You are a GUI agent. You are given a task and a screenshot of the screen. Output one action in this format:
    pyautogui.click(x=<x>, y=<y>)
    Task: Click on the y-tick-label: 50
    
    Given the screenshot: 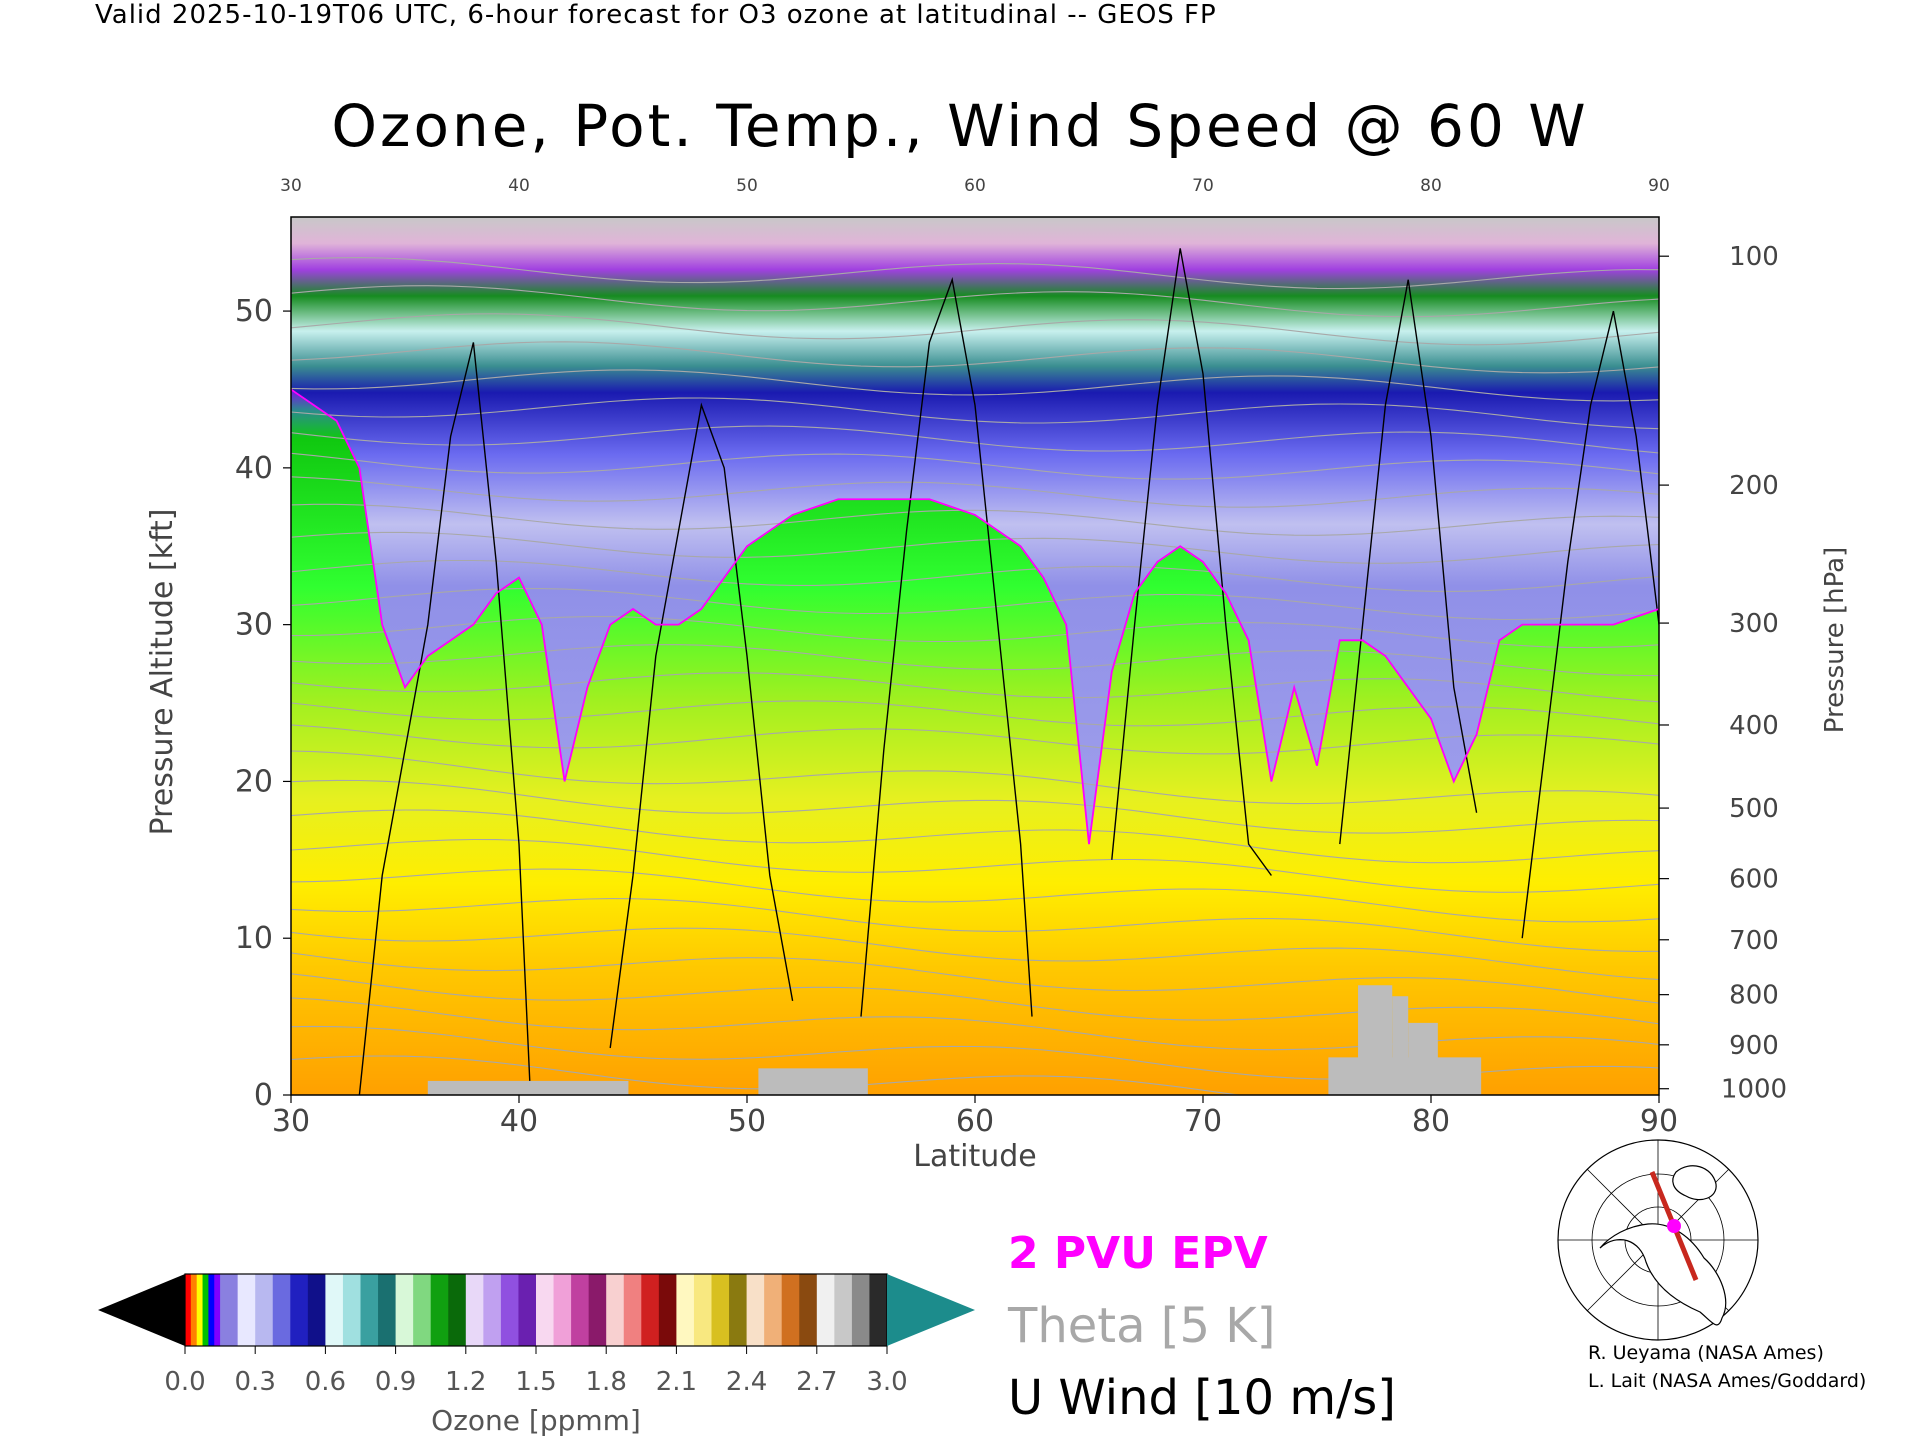 What is the action you would take?
    pyautogui.click(x=254, y=311)
    